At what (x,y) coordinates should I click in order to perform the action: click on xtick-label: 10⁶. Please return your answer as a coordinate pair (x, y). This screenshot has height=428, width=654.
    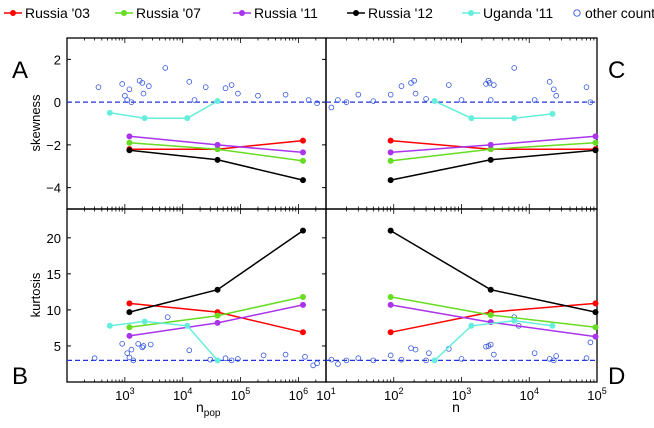
    Looking at the image, I should click on (298, 394).